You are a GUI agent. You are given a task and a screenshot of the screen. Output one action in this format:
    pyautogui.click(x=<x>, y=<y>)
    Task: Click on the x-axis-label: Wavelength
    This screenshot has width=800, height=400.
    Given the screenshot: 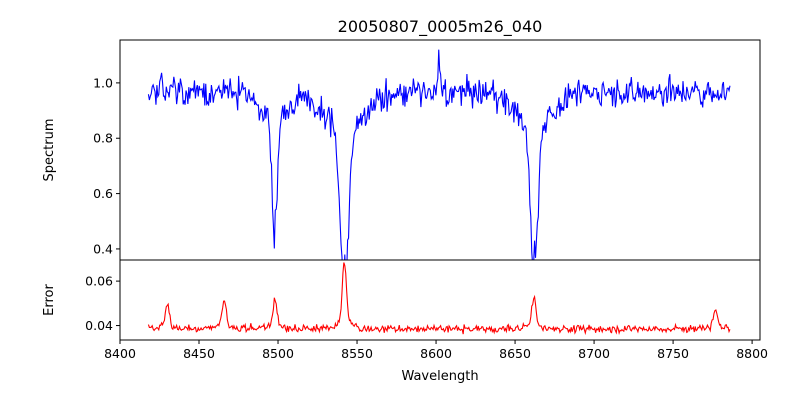 What is the action you would take?
    pyautogui.click(x=439, y=376)
    